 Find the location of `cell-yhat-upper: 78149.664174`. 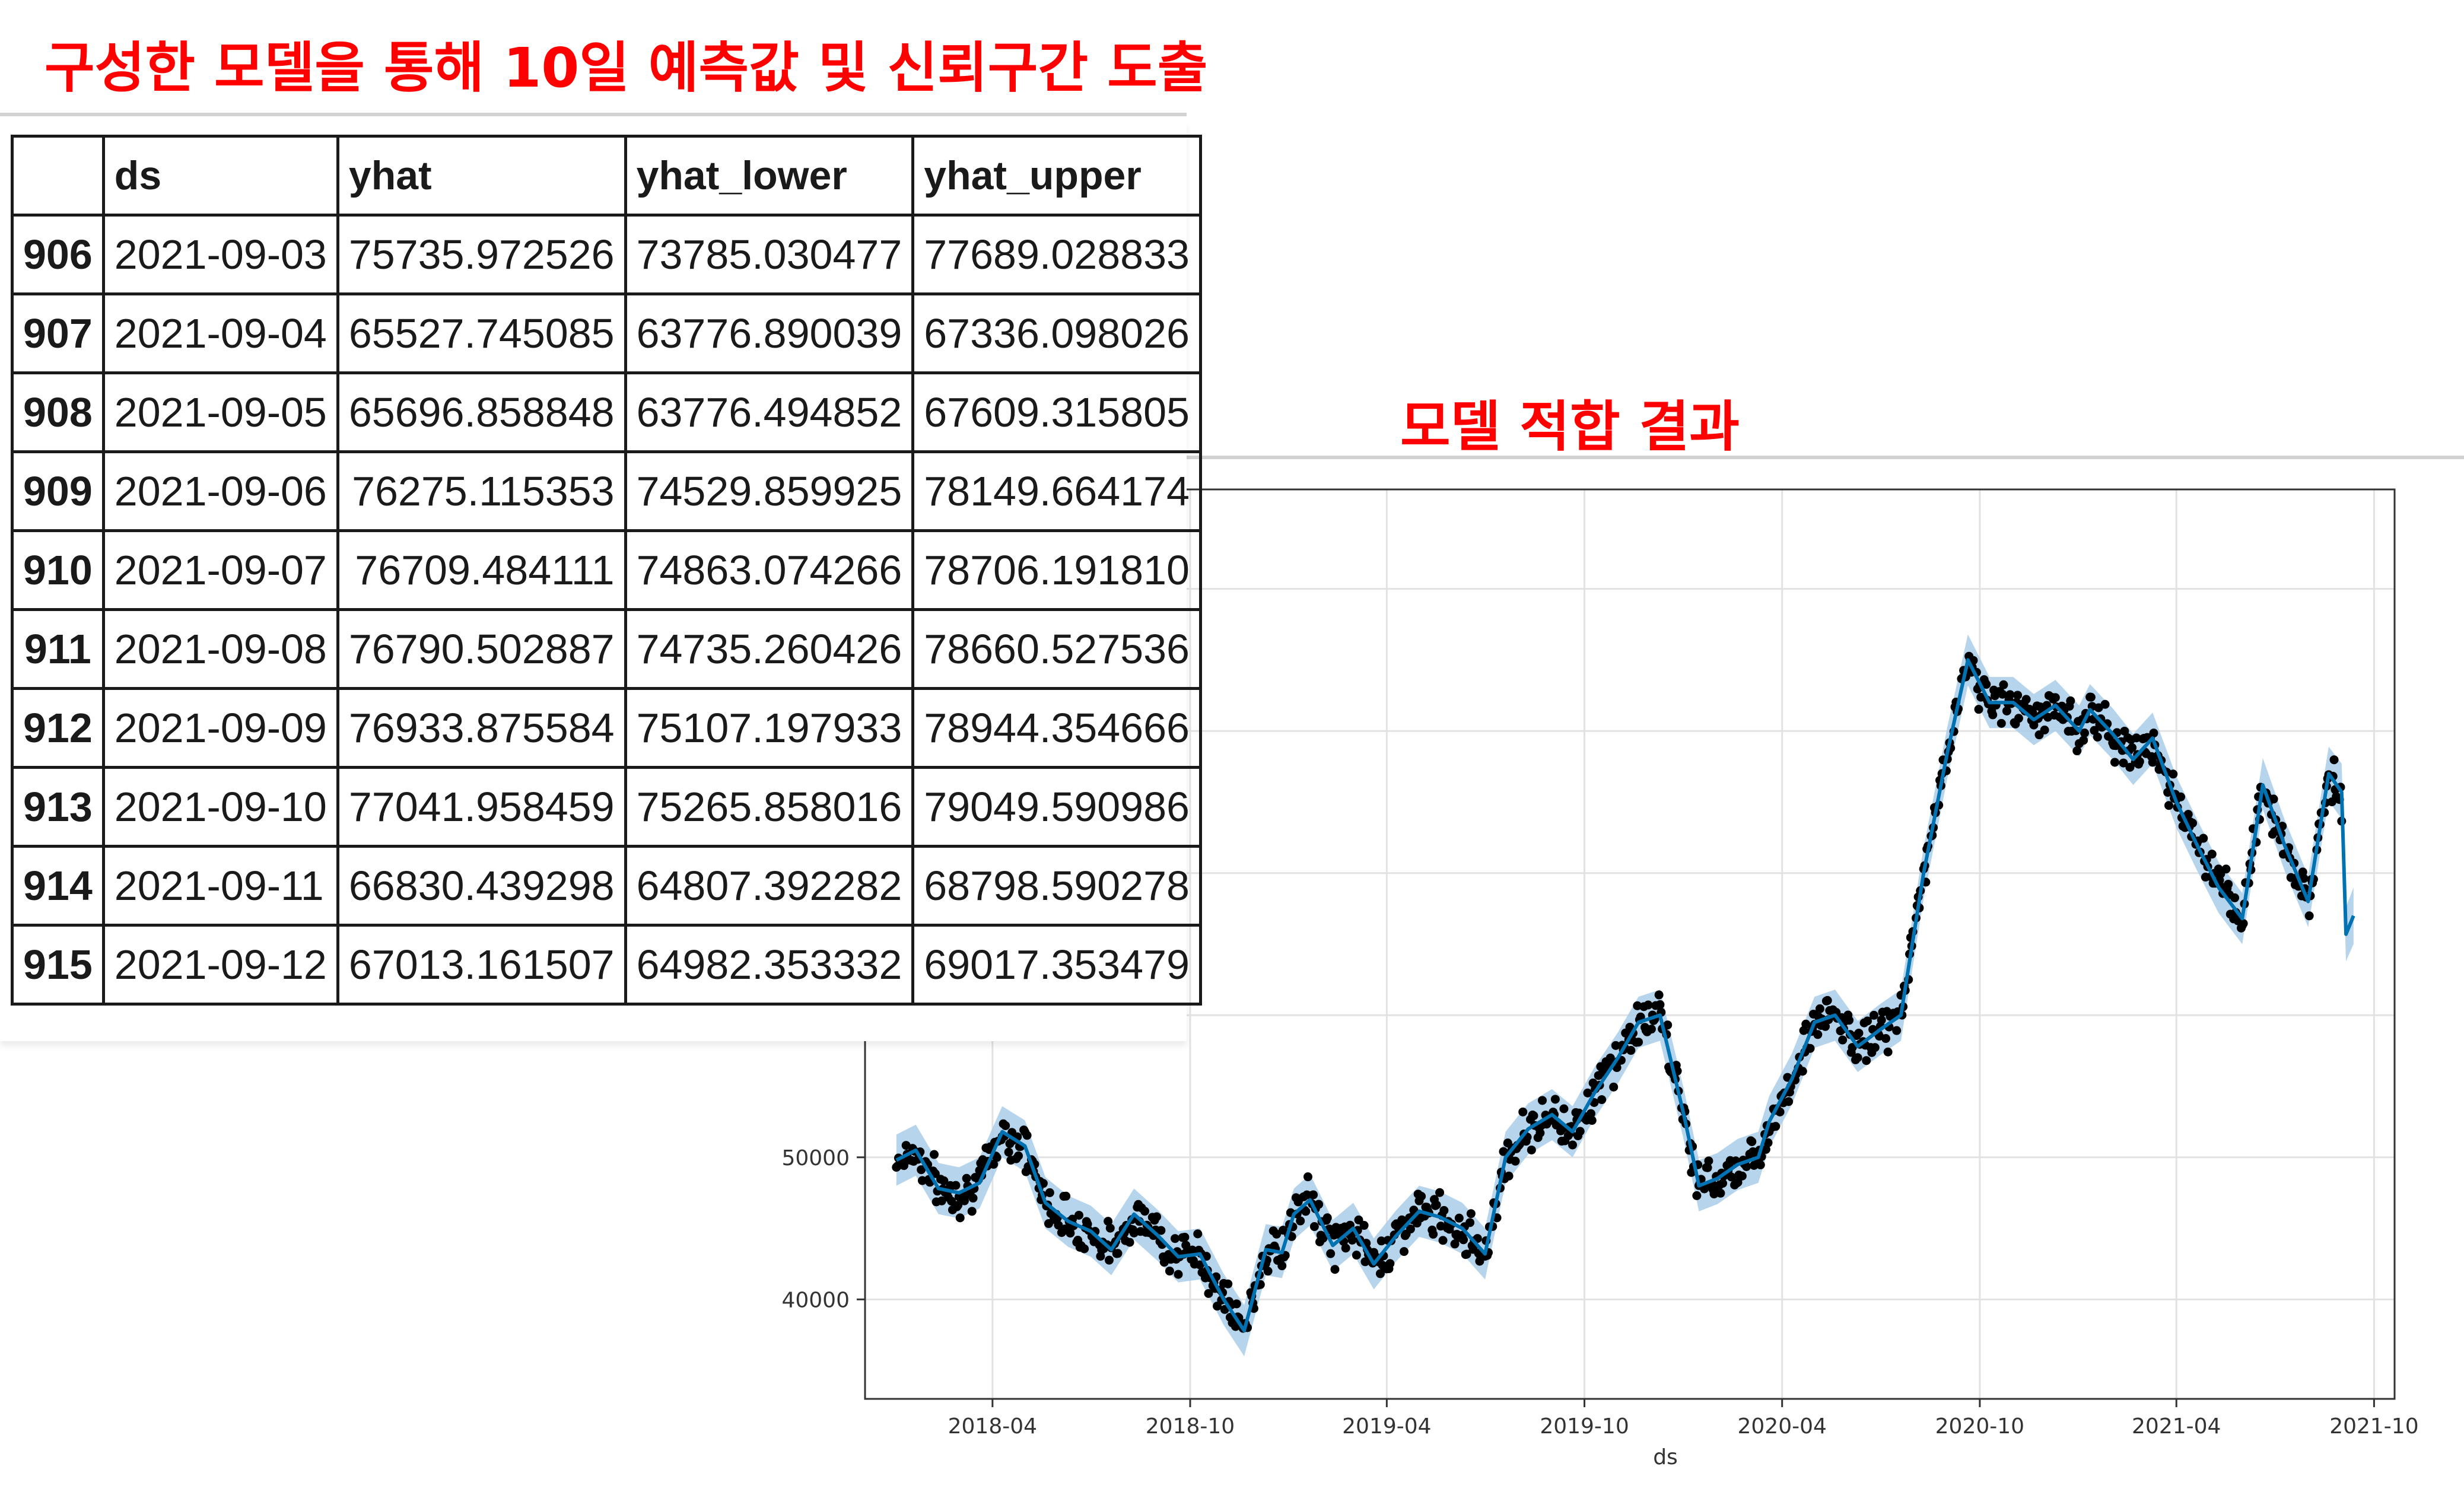

cell-yhat-upper: 78149.664174 is located at coordinates (1056, 491).